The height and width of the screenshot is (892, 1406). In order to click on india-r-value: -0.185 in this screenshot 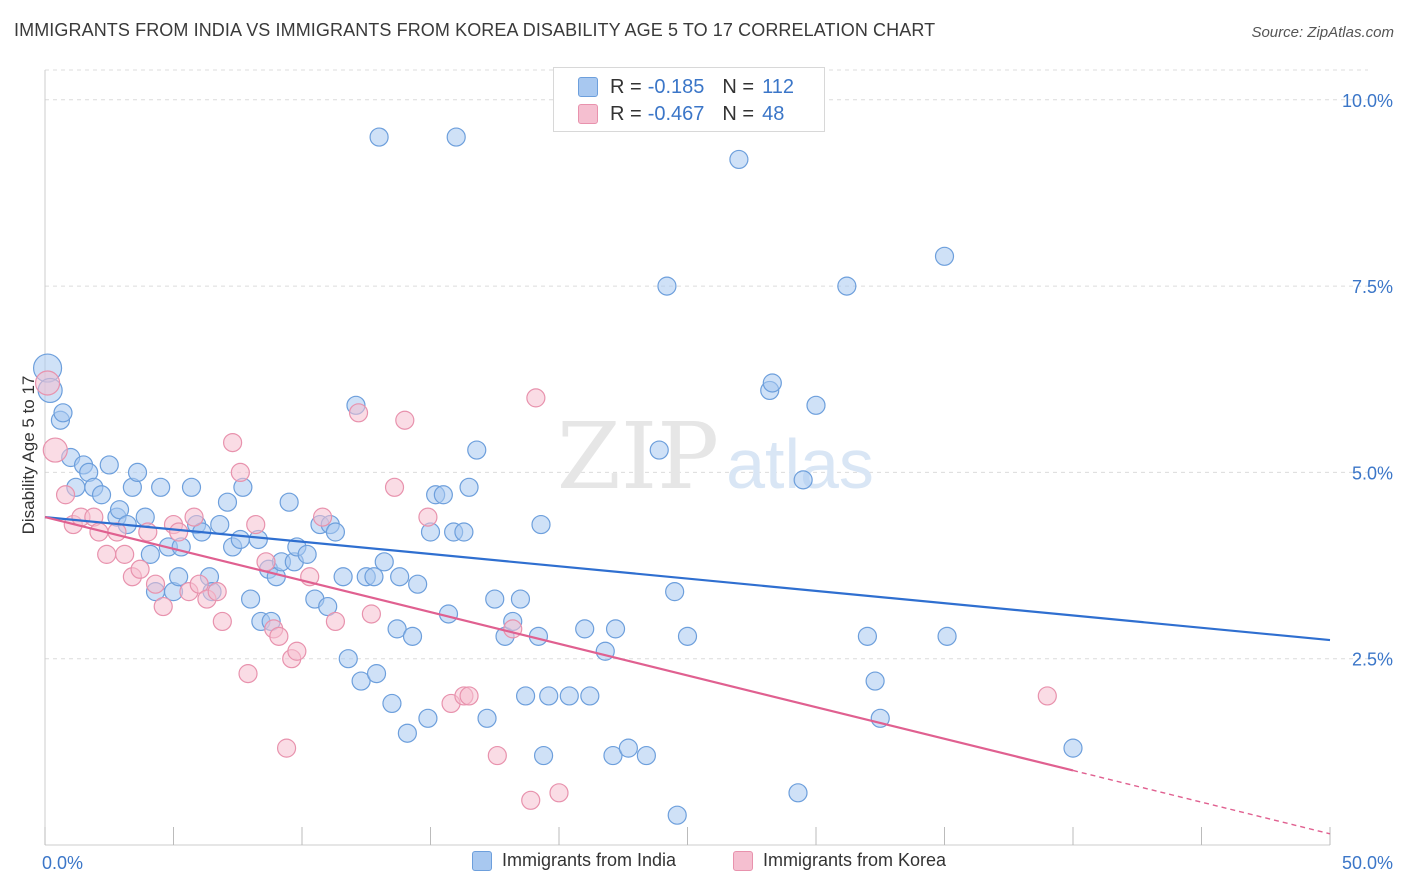, I will do `click(676, 86)`.